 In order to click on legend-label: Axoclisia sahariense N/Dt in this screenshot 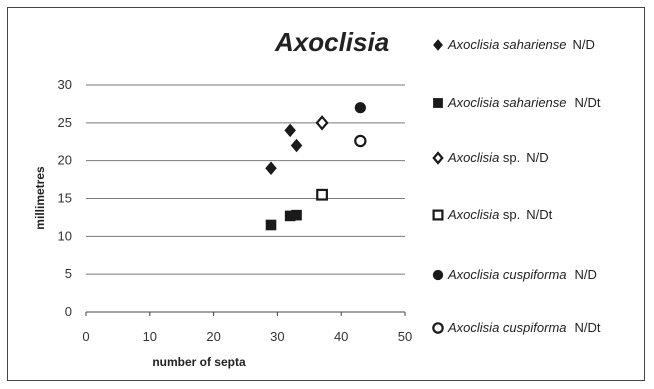, I will do `click(524, 102)`.